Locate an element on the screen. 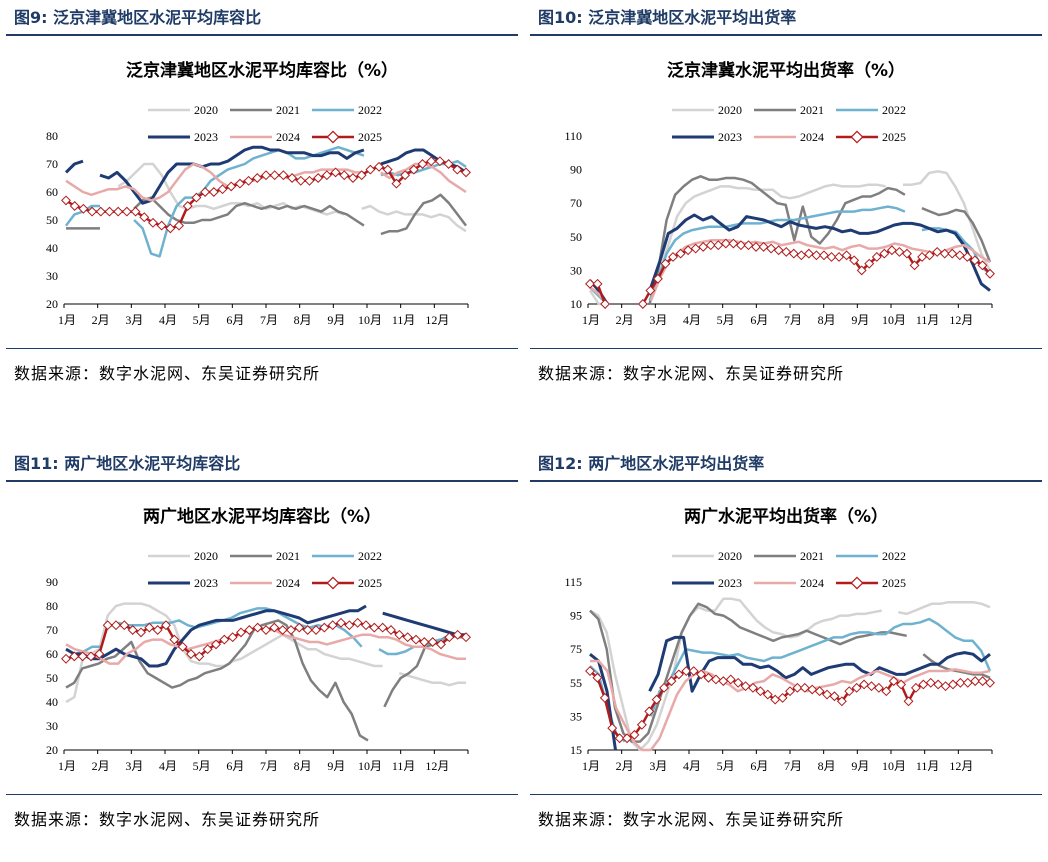 The image size is (1048, 862). y-tick-label: 40 is located at coordinates (52, 248).